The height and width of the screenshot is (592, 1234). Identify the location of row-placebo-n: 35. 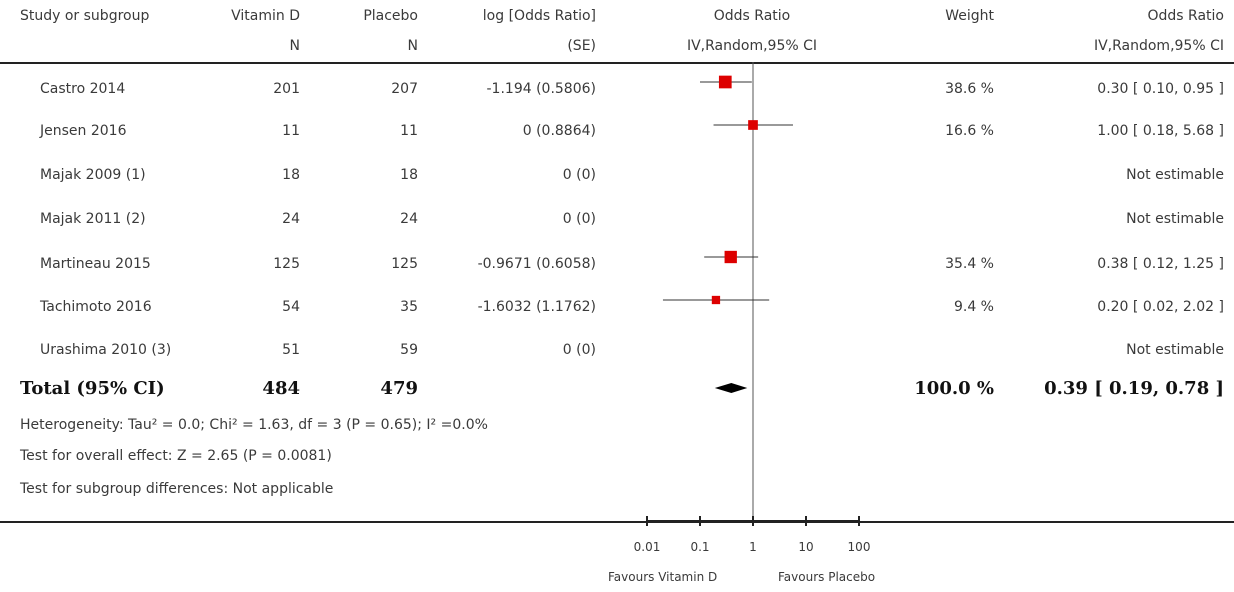
(409, 307).